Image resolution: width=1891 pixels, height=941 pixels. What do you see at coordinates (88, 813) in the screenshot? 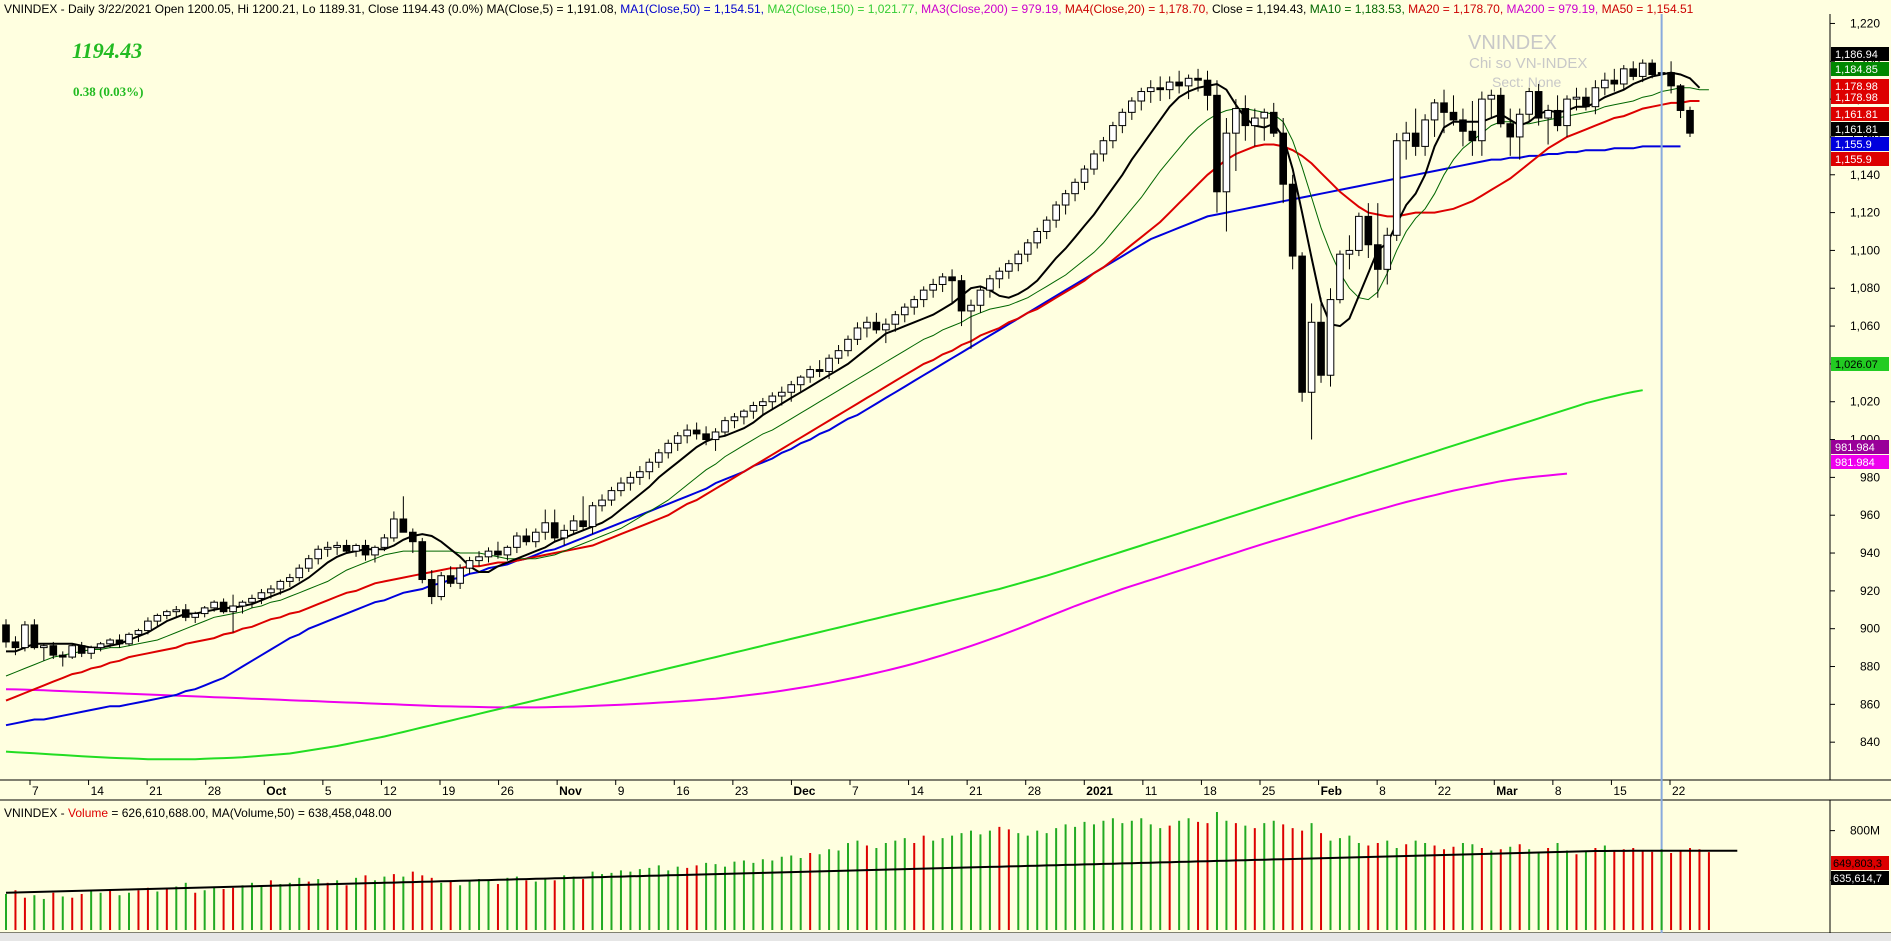
I see `volume-header-label: Volume` at bounding box center [88, 813].